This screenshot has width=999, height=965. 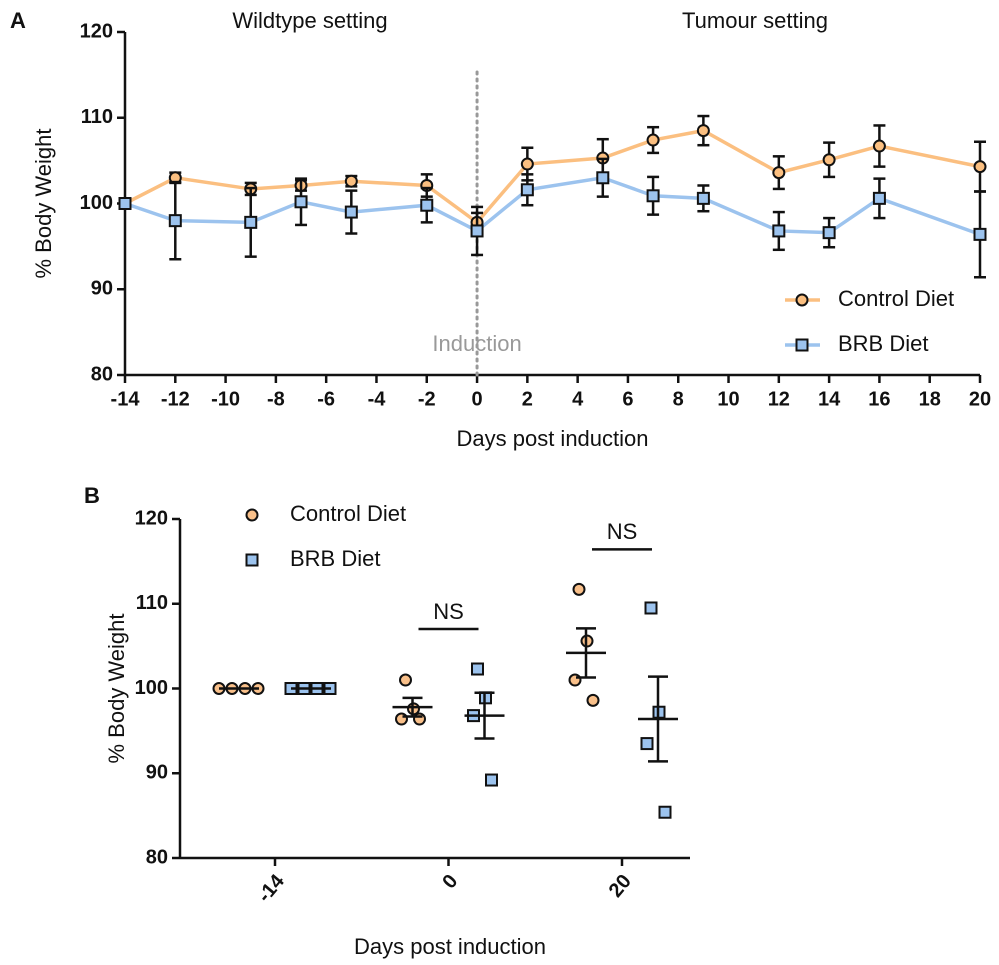 What do you see at coordinates (527, 399) in the screenshot?
I see `x-tick-label: 2` at bounding box center [527, 399].